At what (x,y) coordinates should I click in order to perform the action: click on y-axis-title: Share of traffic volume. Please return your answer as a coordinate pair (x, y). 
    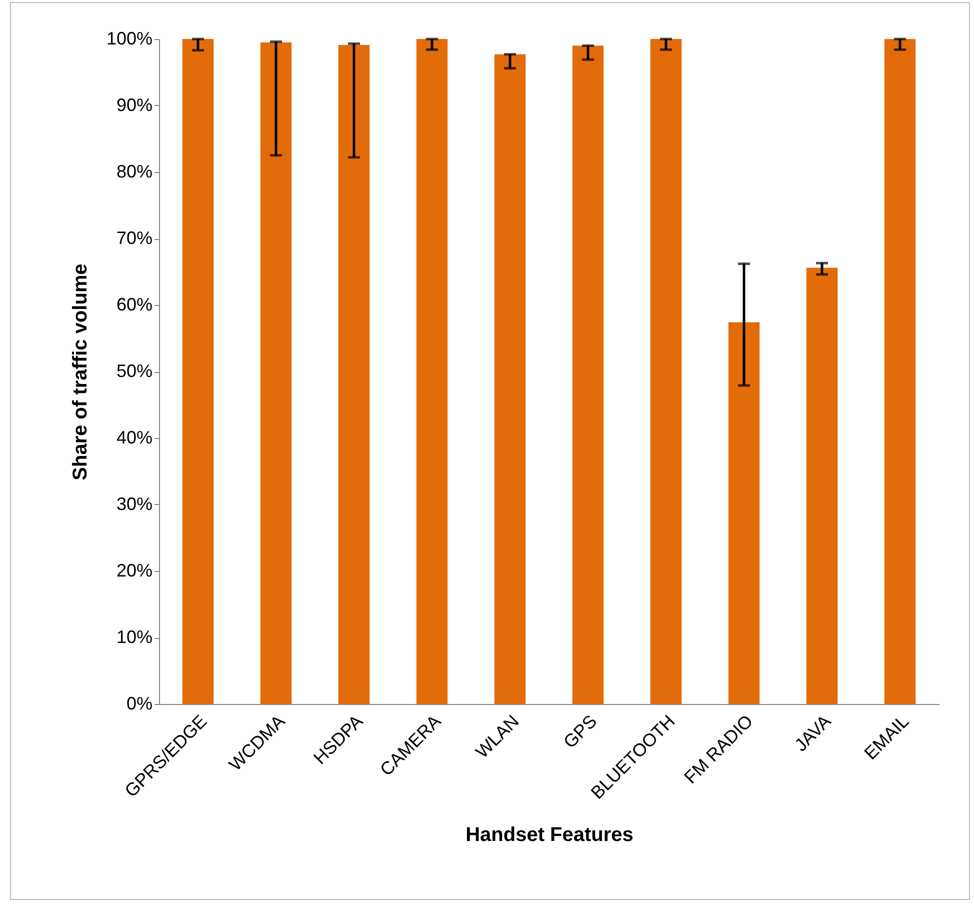
    Looking at the image, I should click on (80, 372).